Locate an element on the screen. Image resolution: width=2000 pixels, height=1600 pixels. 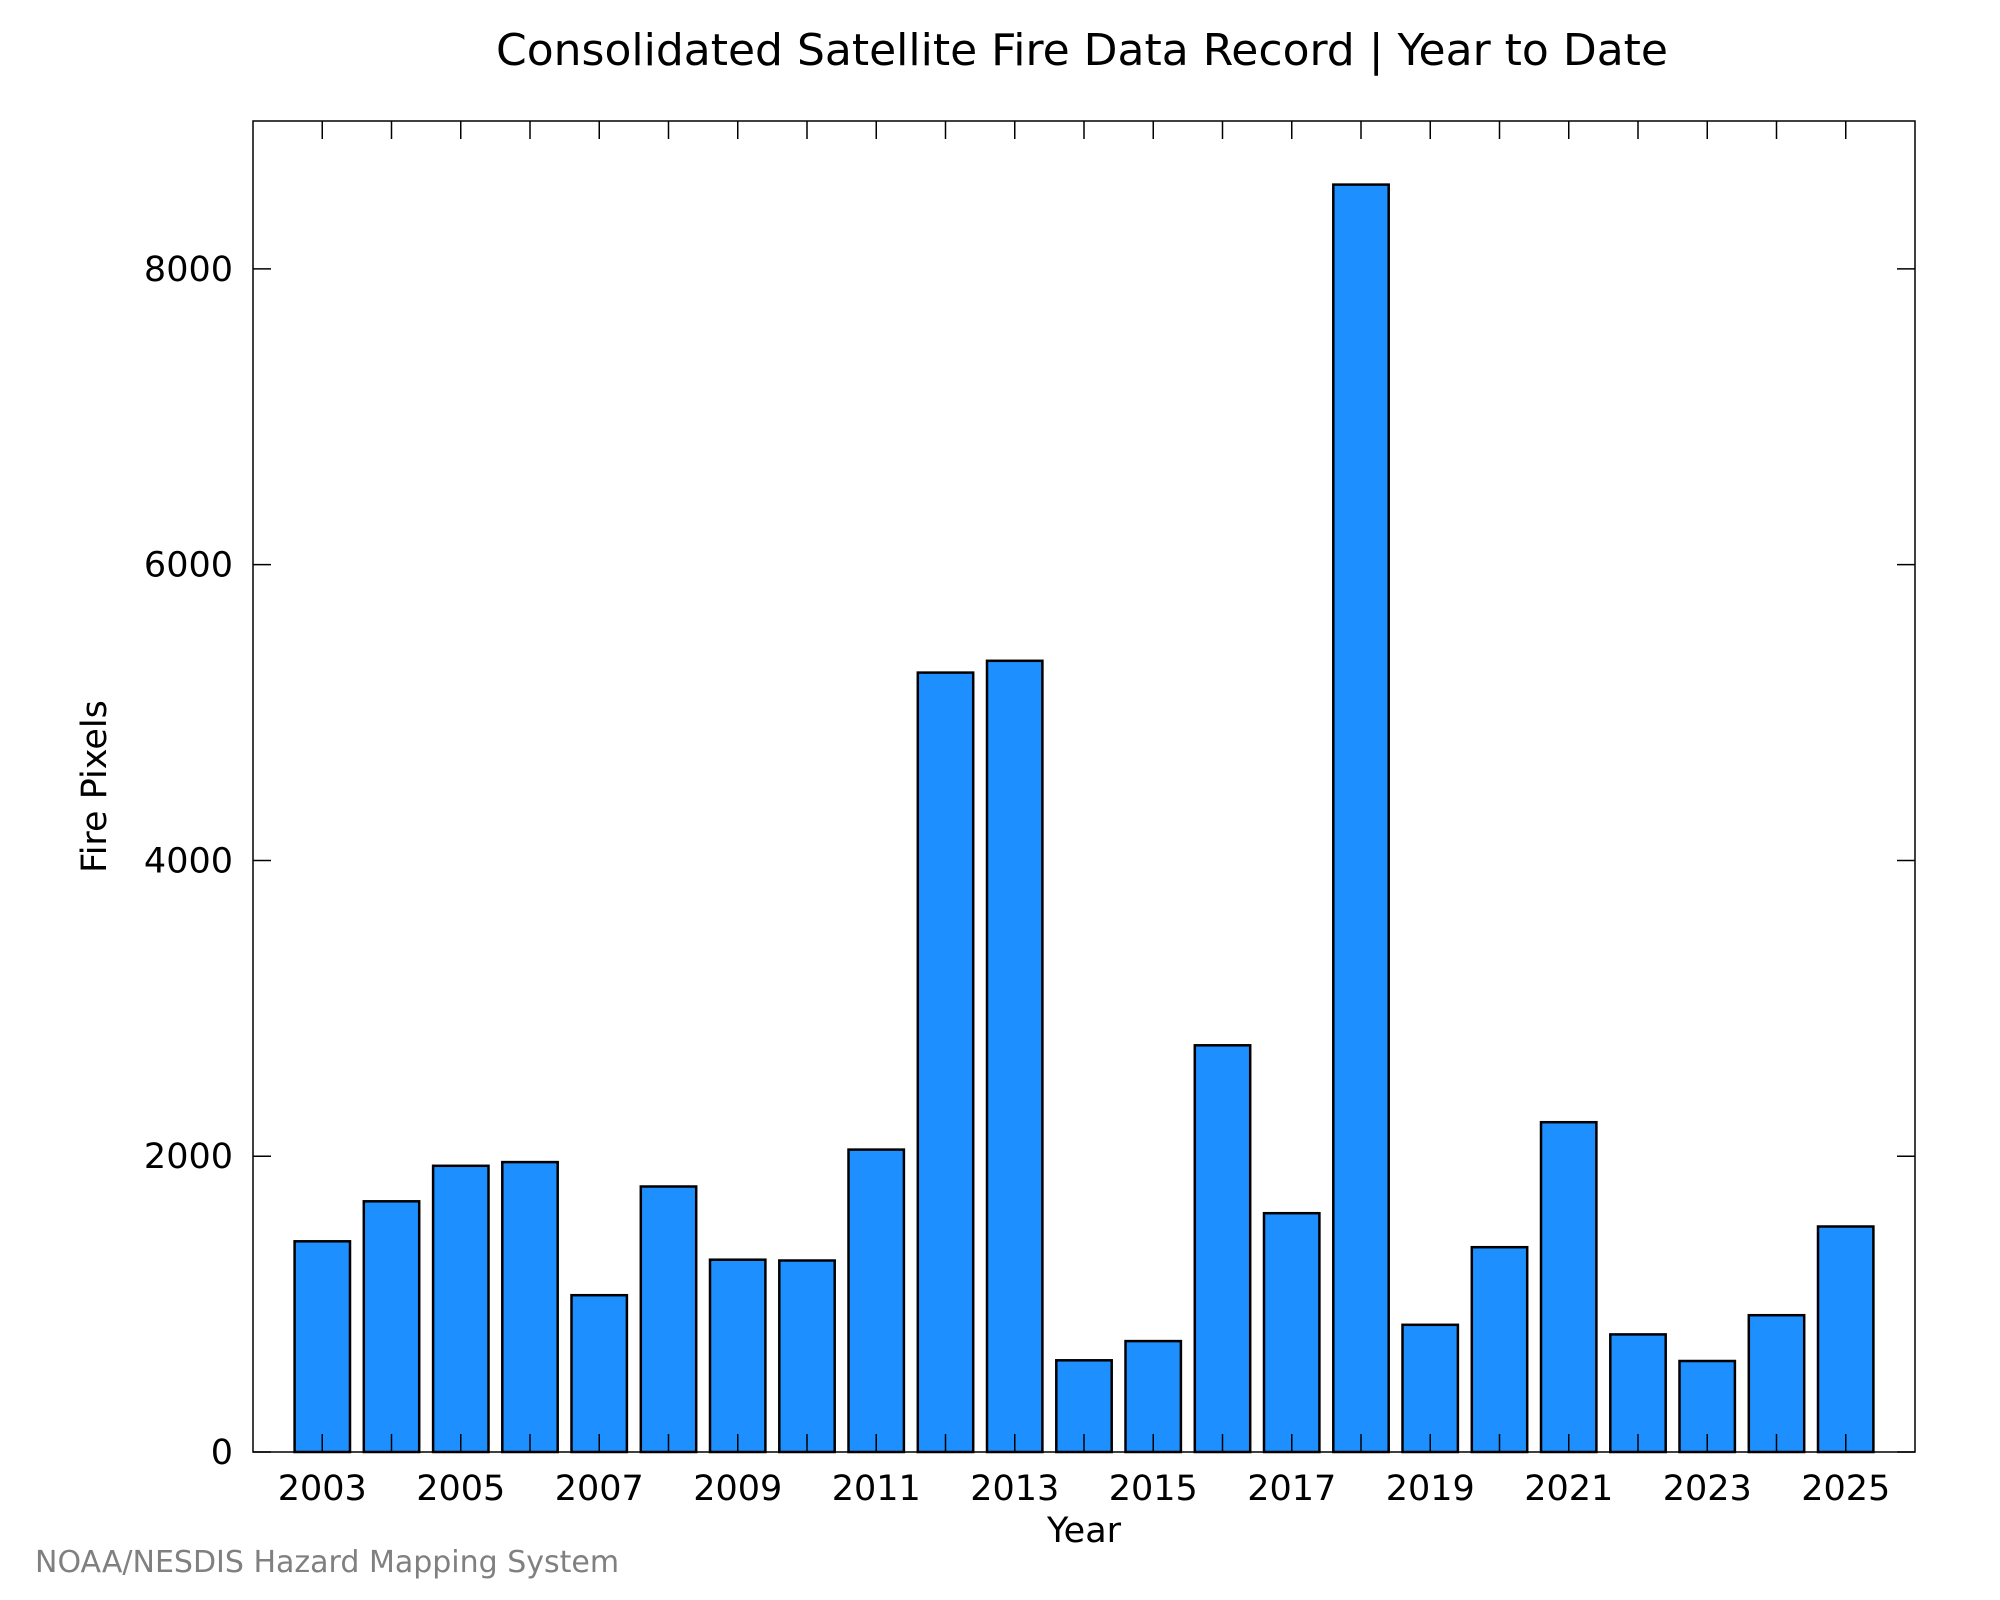
x-tick-label-2009: 2009 is located at coordinates (737, 1489).